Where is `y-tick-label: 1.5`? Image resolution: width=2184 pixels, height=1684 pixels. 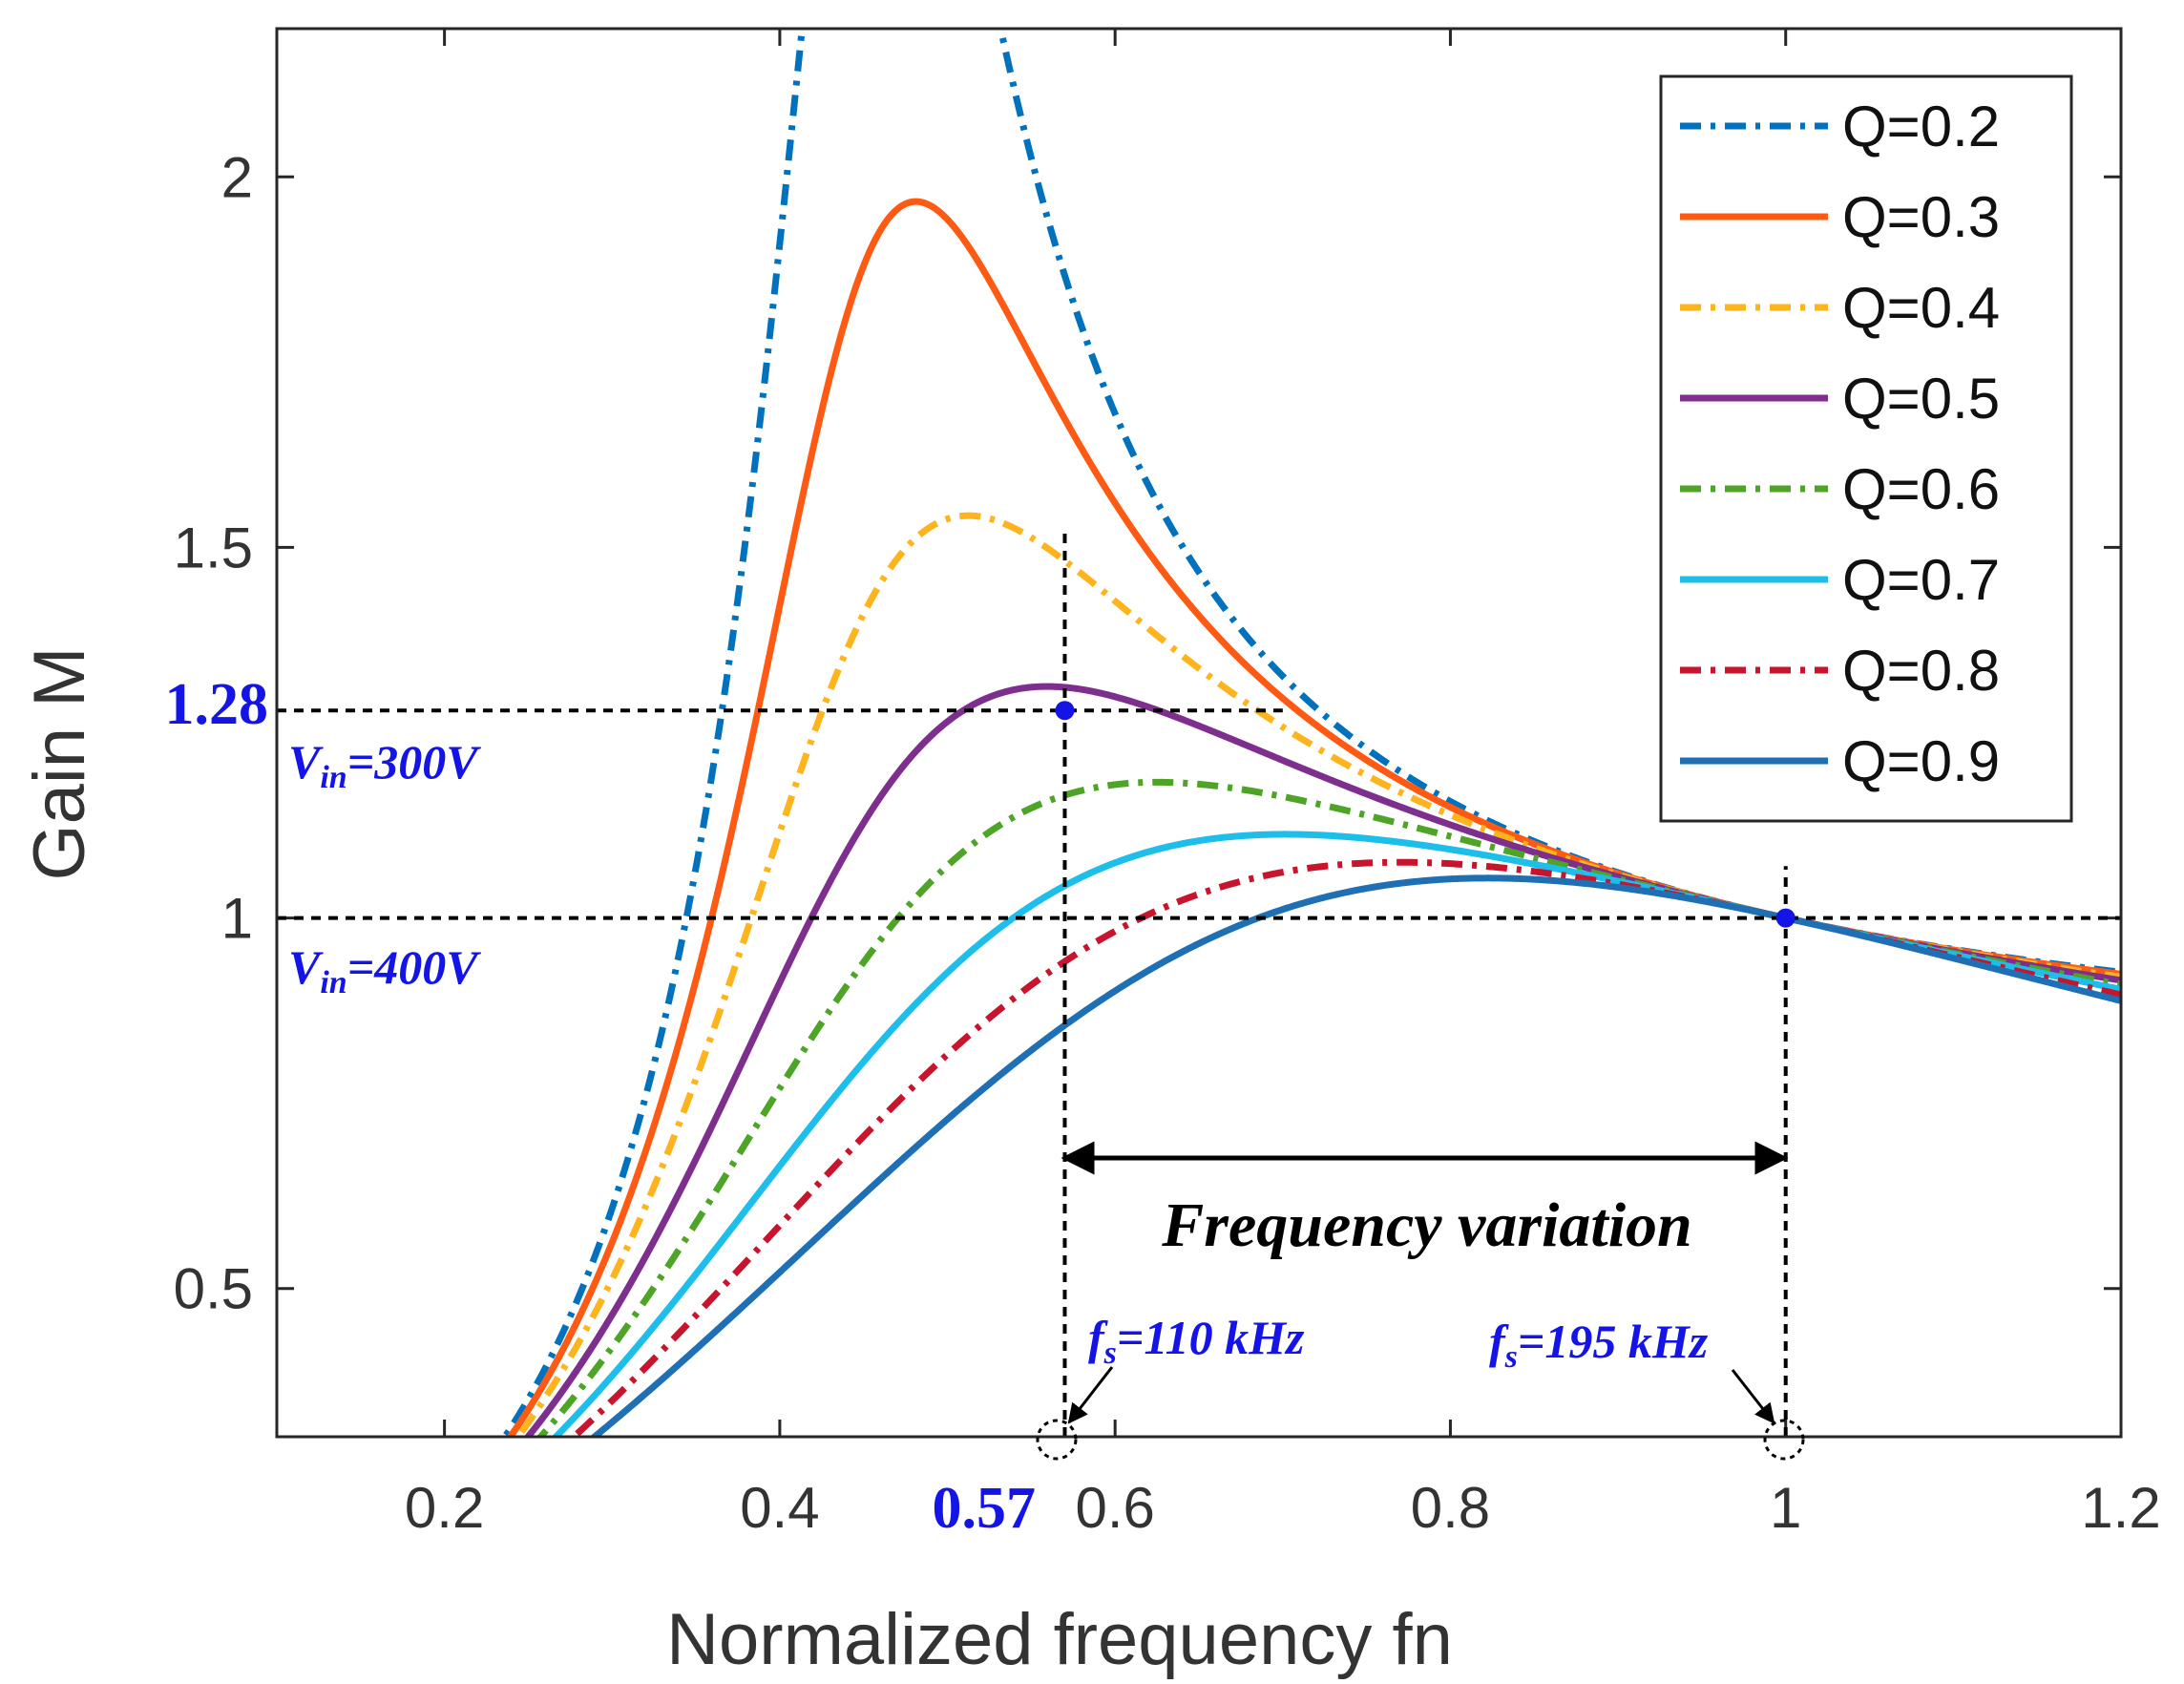
y-tick-label: 1.5 is located at coordinates (214, 547).